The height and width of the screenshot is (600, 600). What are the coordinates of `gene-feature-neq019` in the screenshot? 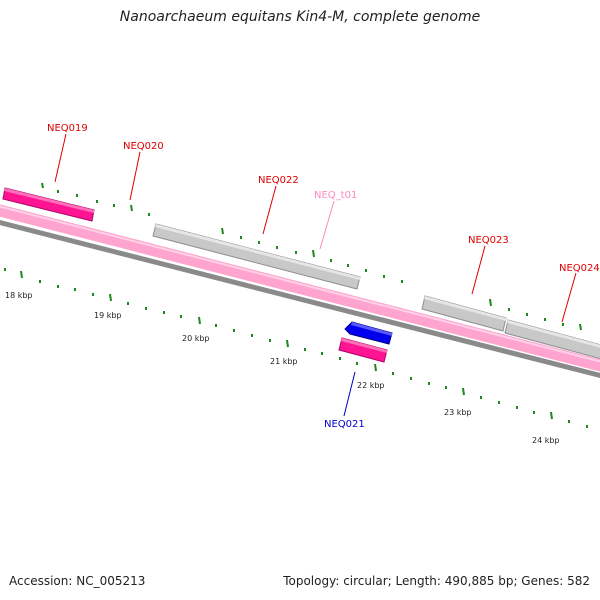 It's located at (48, 204).